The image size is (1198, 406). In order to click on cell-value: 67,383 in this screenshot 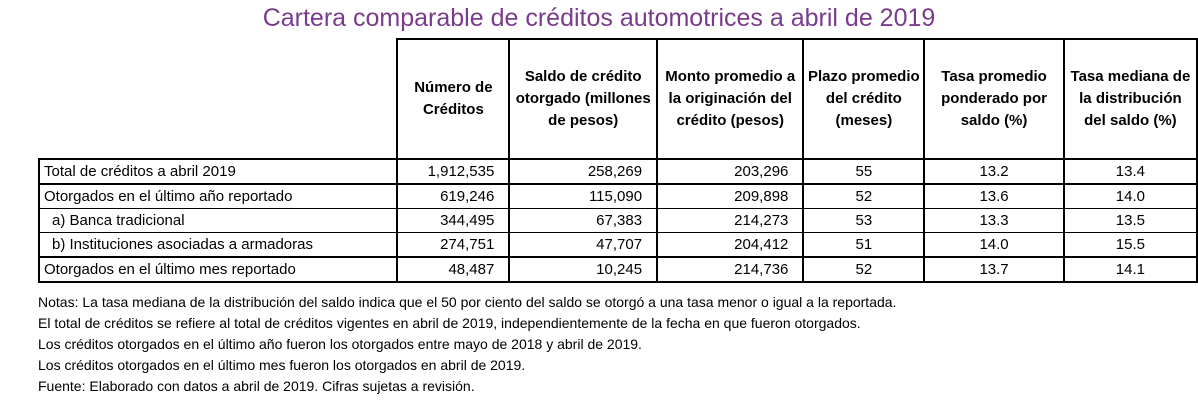, I will do `click(583, 220)`.